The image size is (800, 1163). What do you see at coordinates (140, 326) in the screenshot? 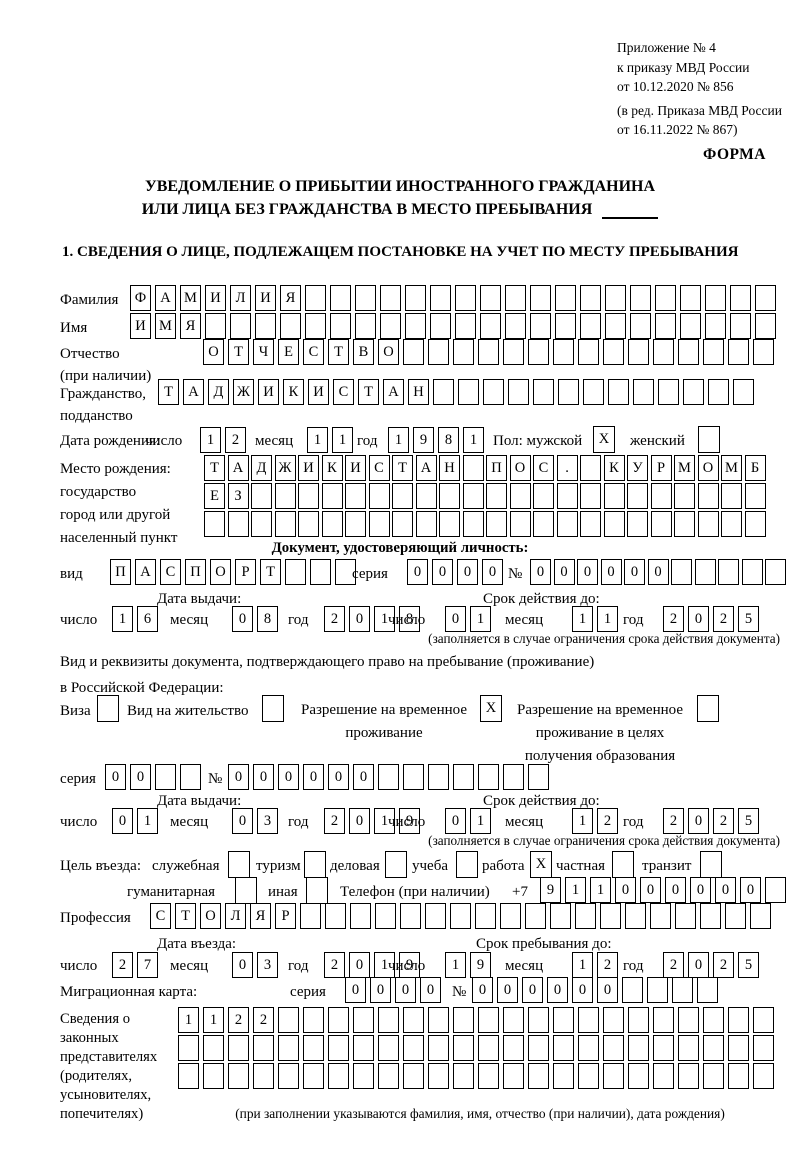
I see `char-cell: И` at bounding box center [140, 326].